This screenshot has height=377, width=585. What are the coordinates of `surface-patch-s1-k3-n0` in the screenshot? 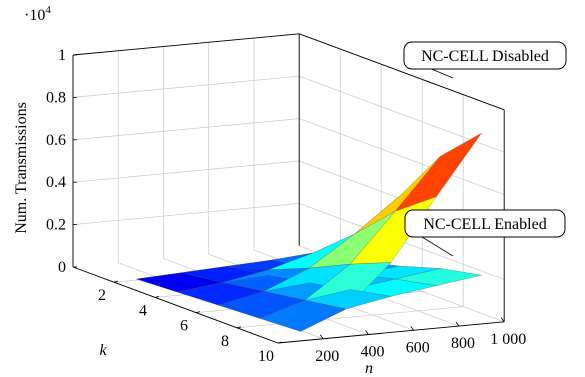 It's located at (302, 315).